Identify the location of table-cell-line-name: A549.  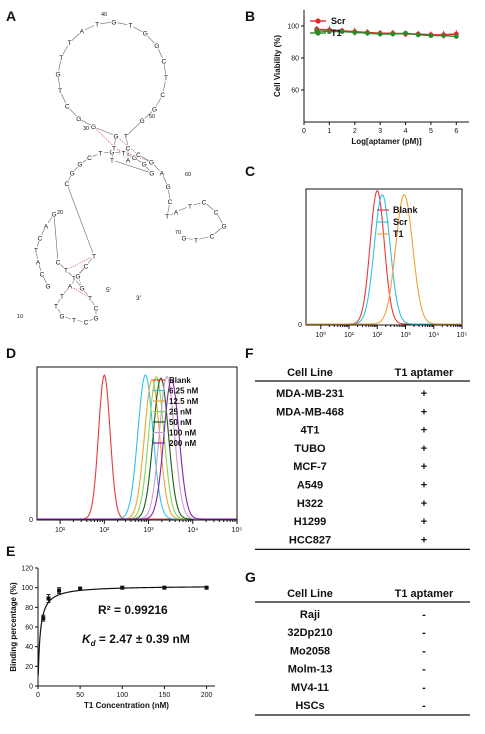
(310, 486).